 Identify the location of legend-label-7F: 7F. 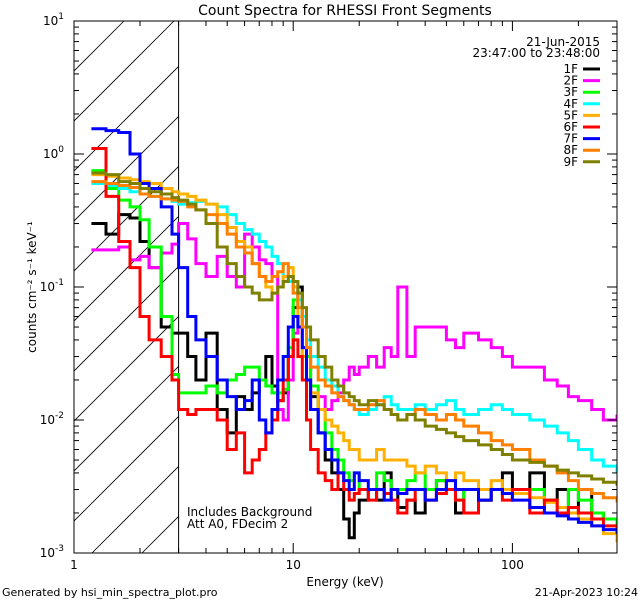
(570, 139).